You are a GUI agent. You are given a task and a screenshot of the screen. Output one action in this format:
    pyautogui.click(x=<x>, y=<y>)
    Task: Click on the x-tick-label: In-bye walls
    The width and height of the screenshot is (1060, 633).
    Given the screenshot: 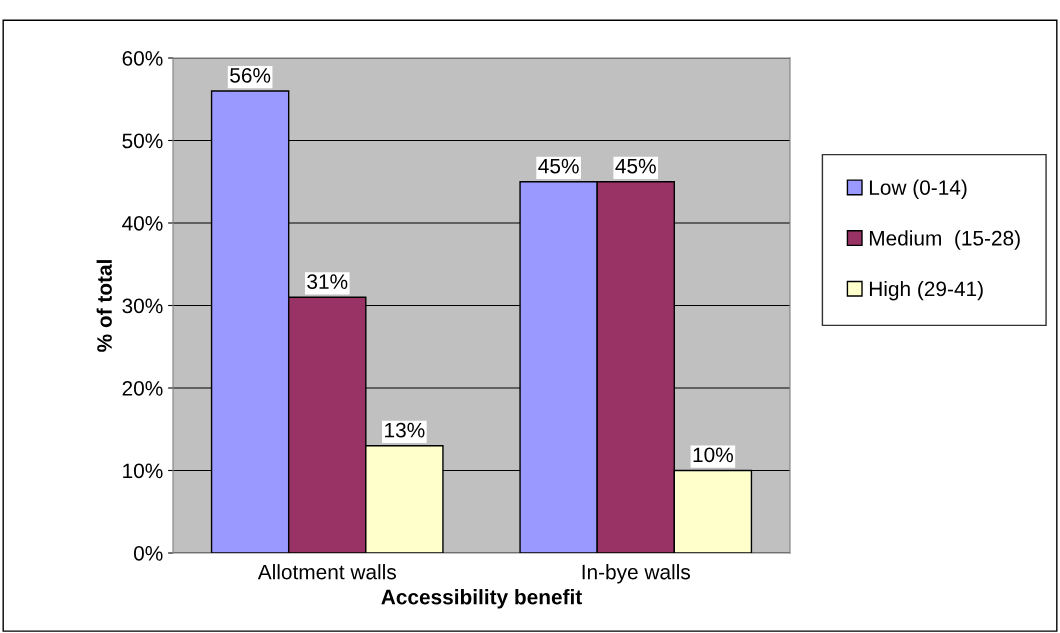 What is the action you would take?
    pyautogui.click(x=636, y=574)
    